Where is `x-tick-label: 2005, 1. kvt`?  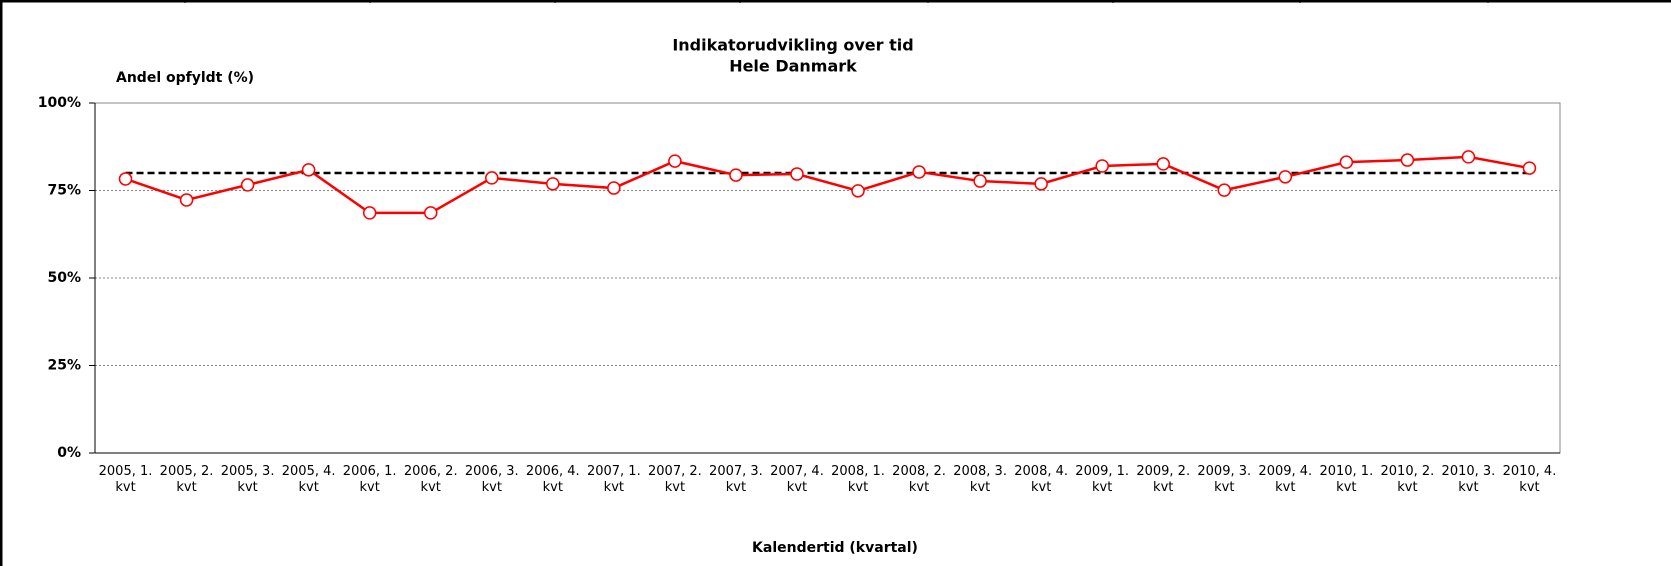 x-tick-label: 2005, 1. kvt is located at coordinates (125, 479).